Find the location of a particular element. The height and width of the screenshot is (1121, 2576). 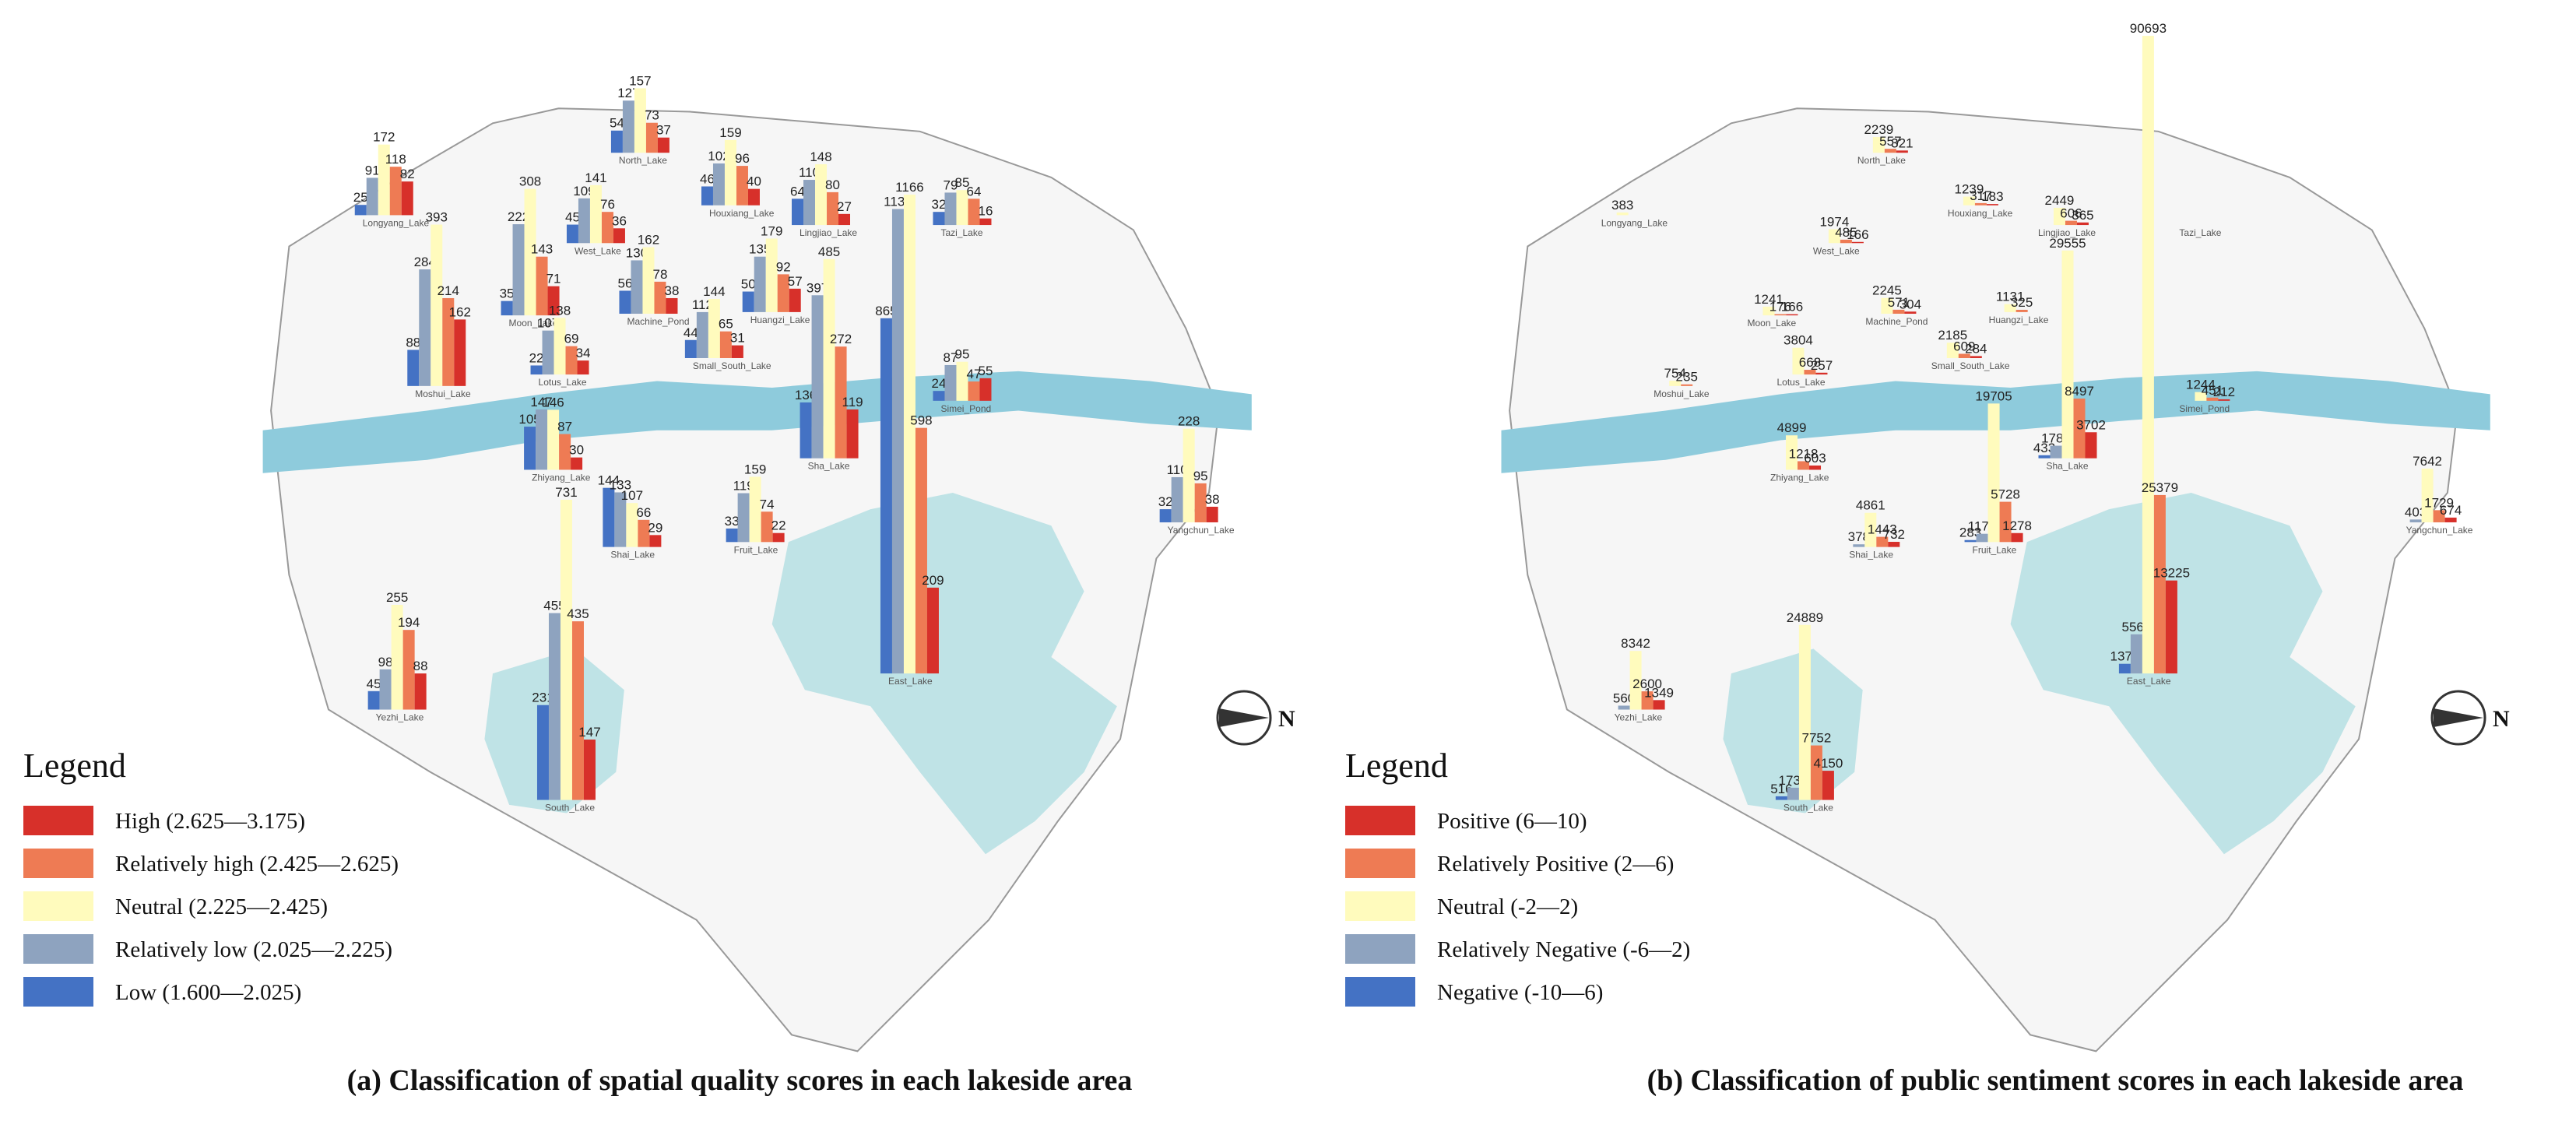

bar-label: 172 is located at coordinates (384, 137).